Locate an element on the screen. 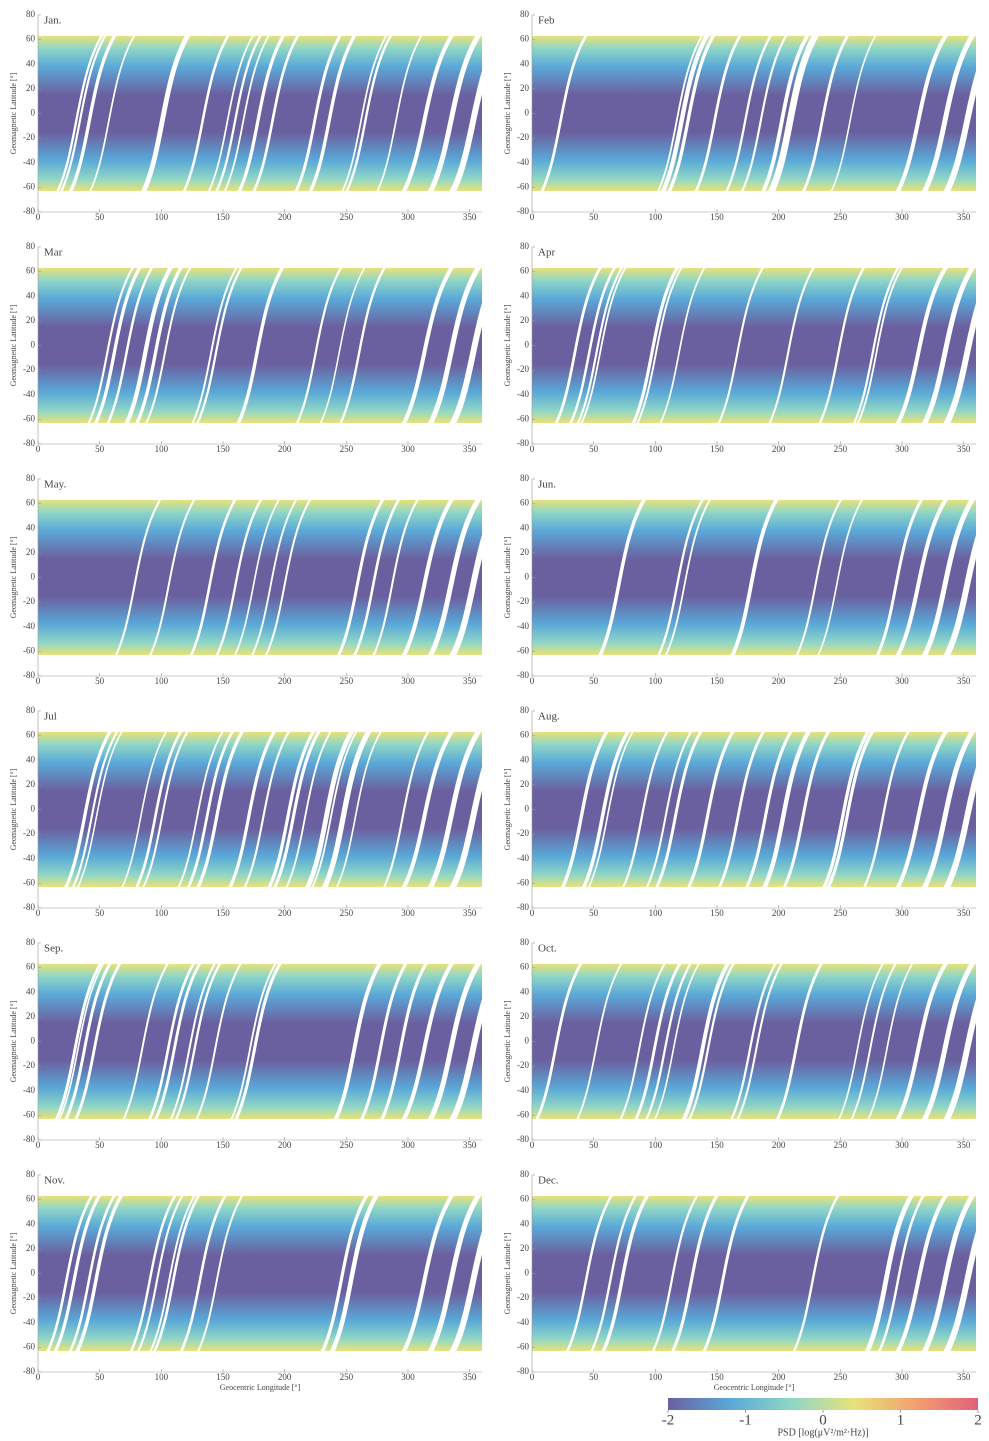  panel-title: Dec. is located at coordinates (548, 1181).